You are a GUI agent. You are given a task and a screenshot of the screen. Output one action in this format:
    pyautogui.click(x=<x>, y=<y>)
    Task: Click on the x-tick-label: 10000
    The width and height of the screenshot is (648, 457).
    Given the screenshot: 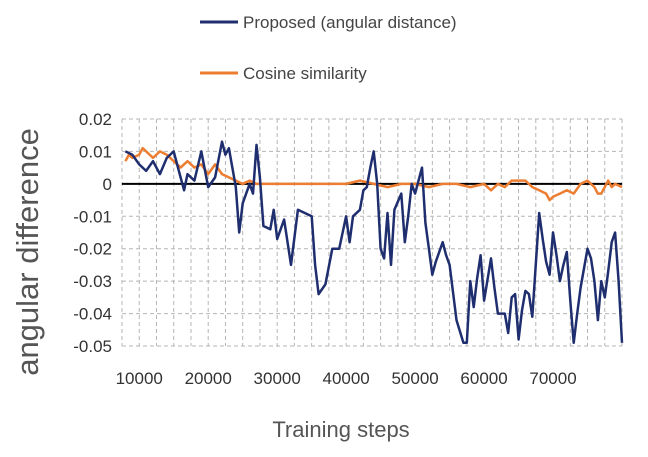 What is the action you would take?
    pyautogui.click(x=139, y=378)
    